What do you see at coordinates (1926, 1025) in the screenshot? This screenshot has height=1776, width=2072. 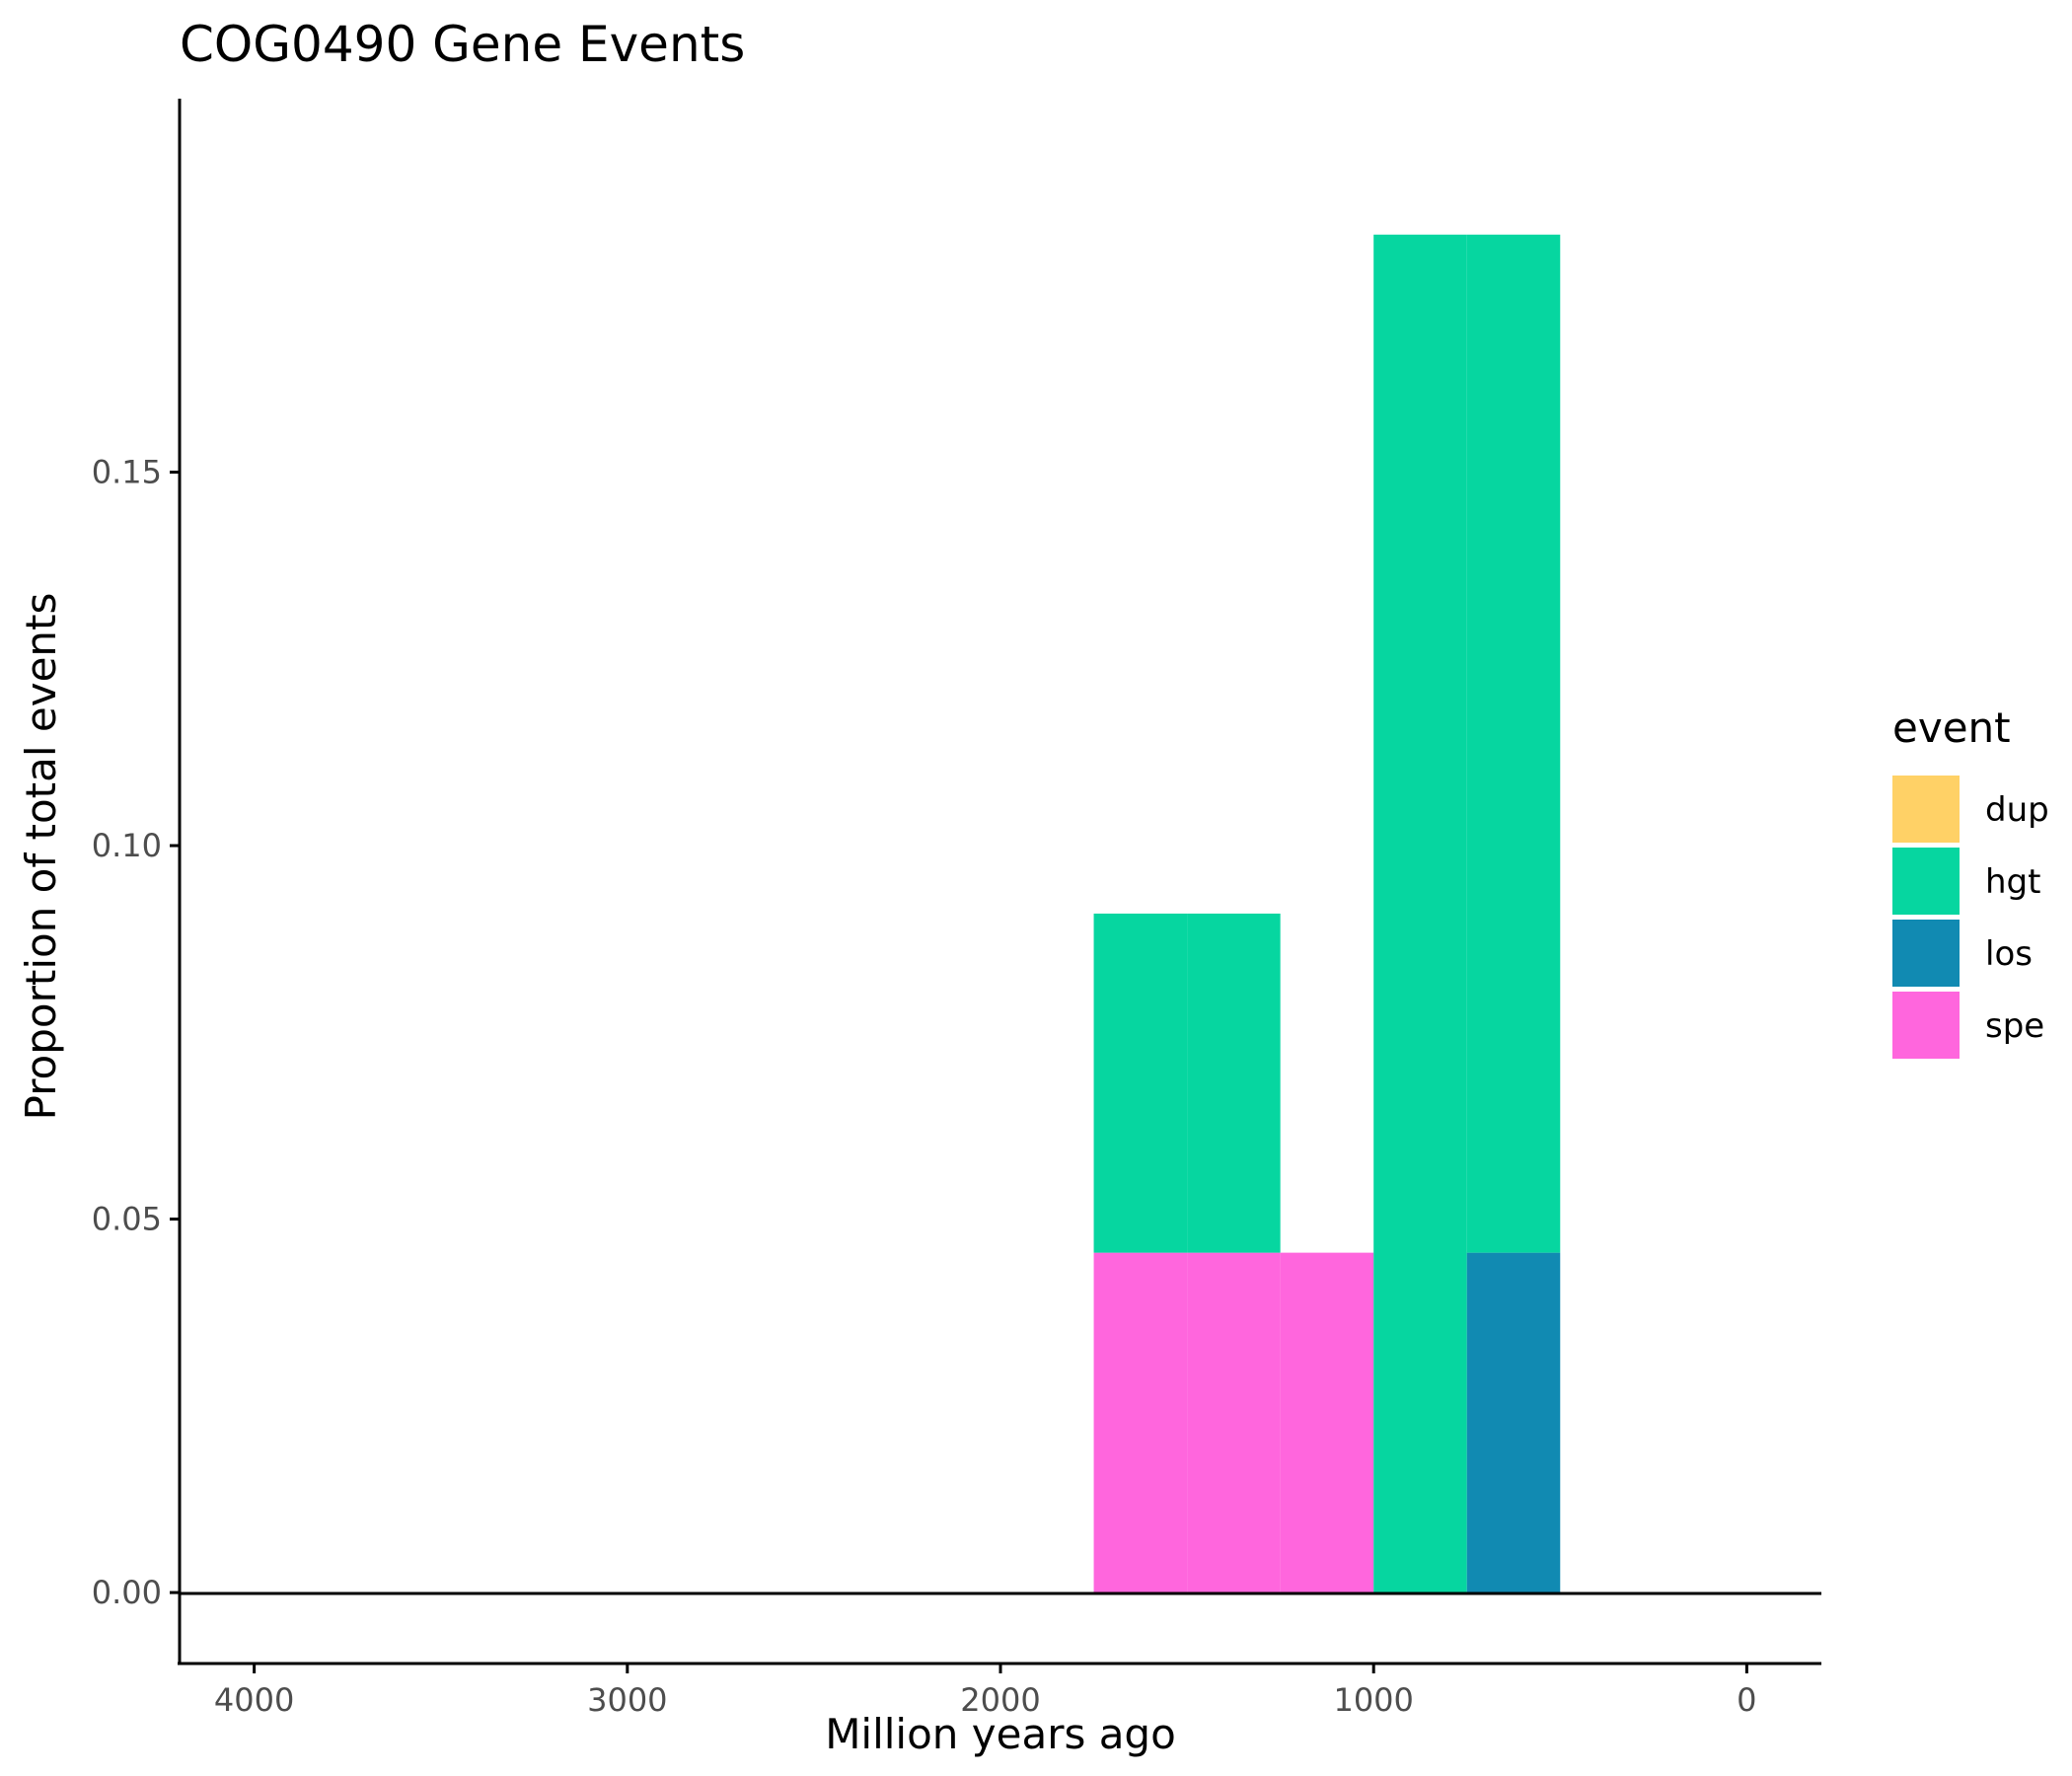 I see `legend-swatch-spe` at bounding box center [1926, 1025].